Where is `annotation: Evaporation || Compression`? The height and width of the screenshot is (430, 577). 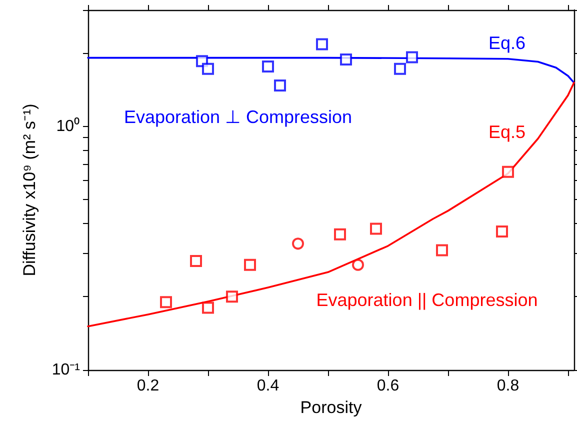
annotation: Evaporation || Compression is located at coordinates (427, 300).